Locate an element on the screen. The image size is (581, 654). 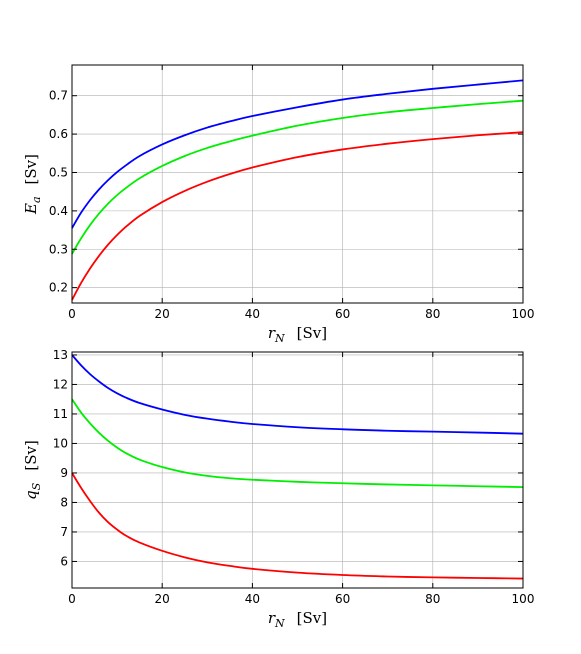
y-tick-label: 0.2 is located at coordinates (58, 288).